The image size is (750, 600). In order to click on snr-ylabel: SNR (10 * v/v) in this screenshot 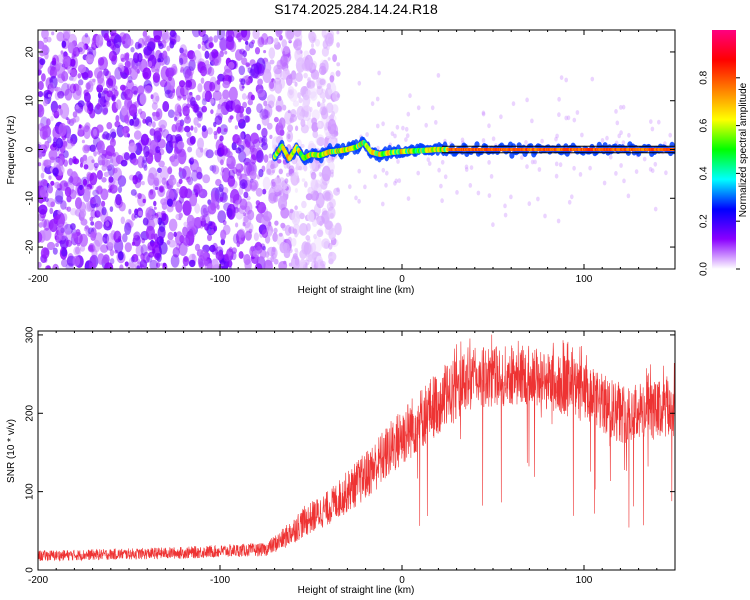, I will do `click(11, 451)`.